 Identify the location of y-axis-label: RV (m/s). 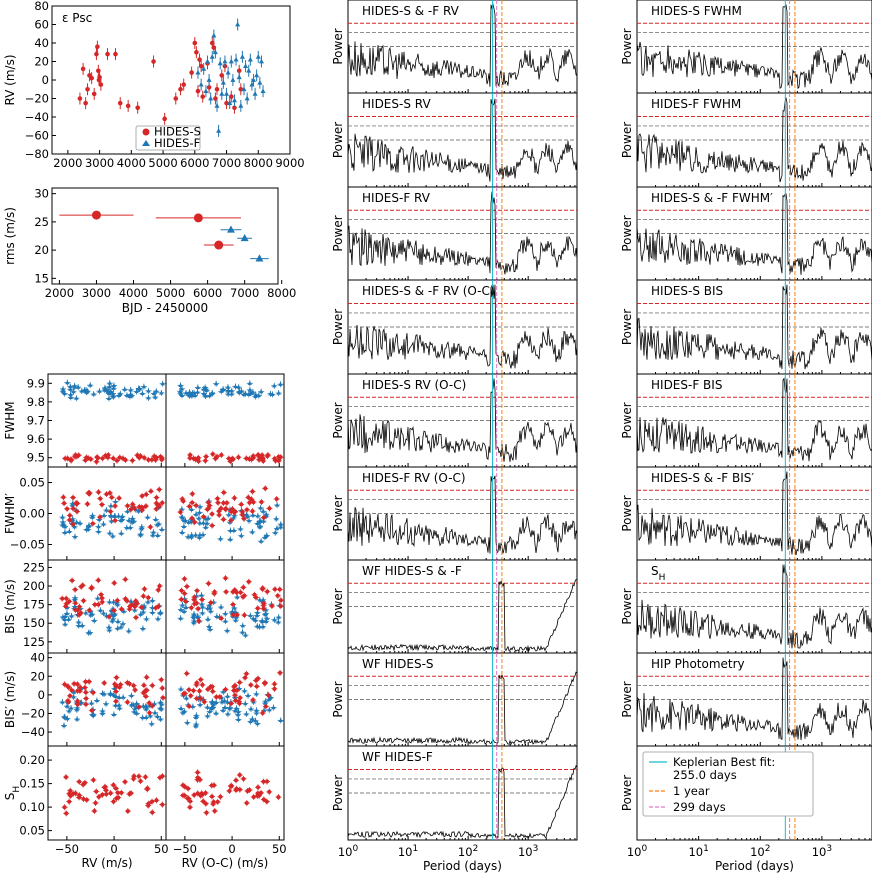
(10, 79).